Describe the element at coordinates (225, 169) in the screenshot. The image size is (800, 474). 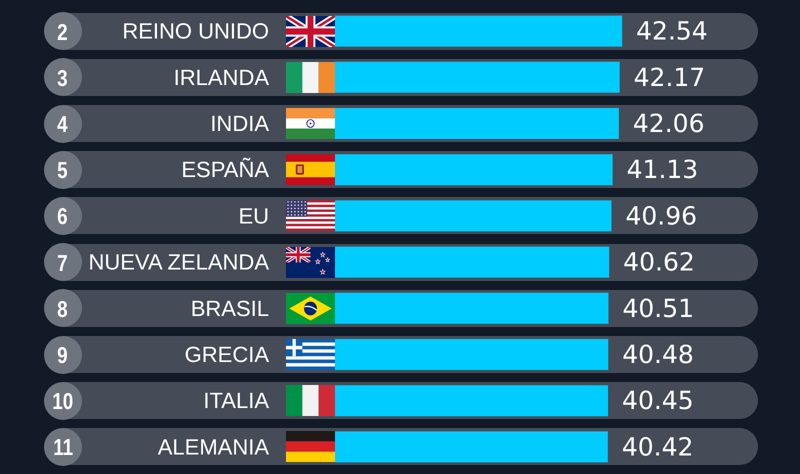
I see `y-tick-label: ESPAÑA` at that location.